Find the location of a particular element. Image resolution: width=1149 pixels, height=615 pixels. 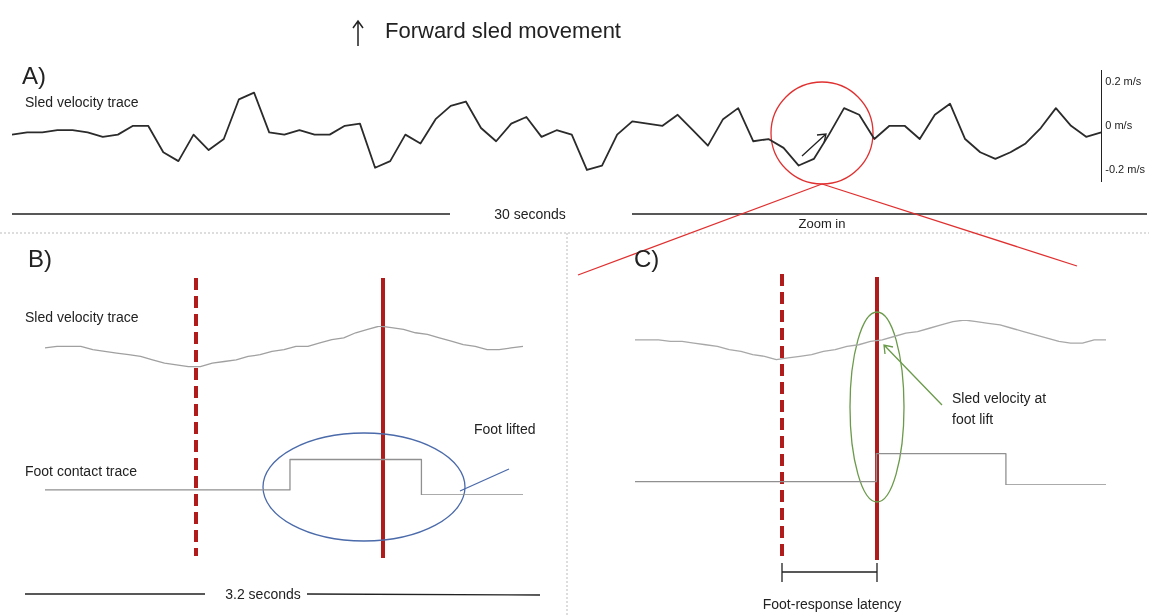

text: 30 seconds is located at coordinates (530, 214).